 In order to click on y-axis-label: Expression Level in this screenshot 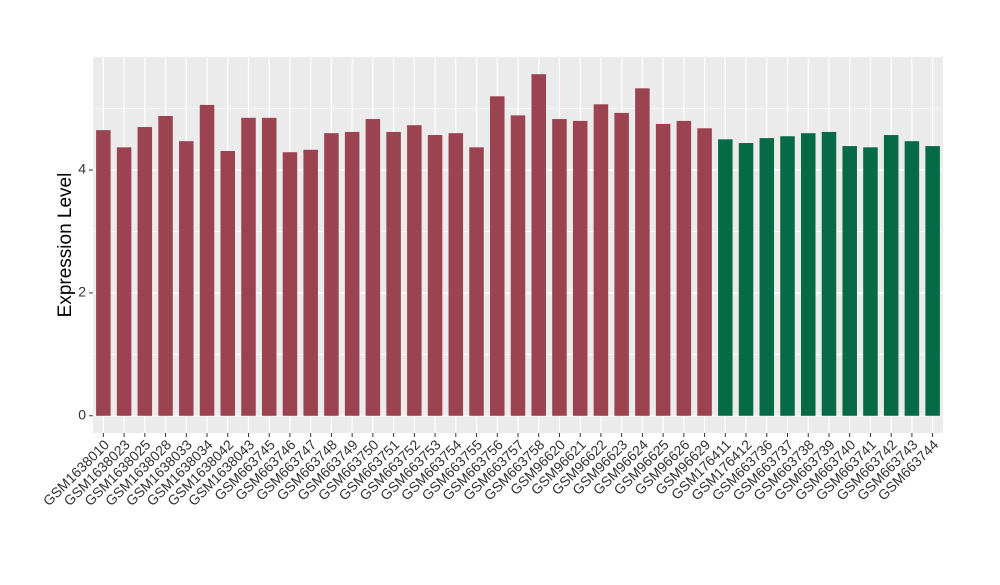, I will do `click(65, 245)`.